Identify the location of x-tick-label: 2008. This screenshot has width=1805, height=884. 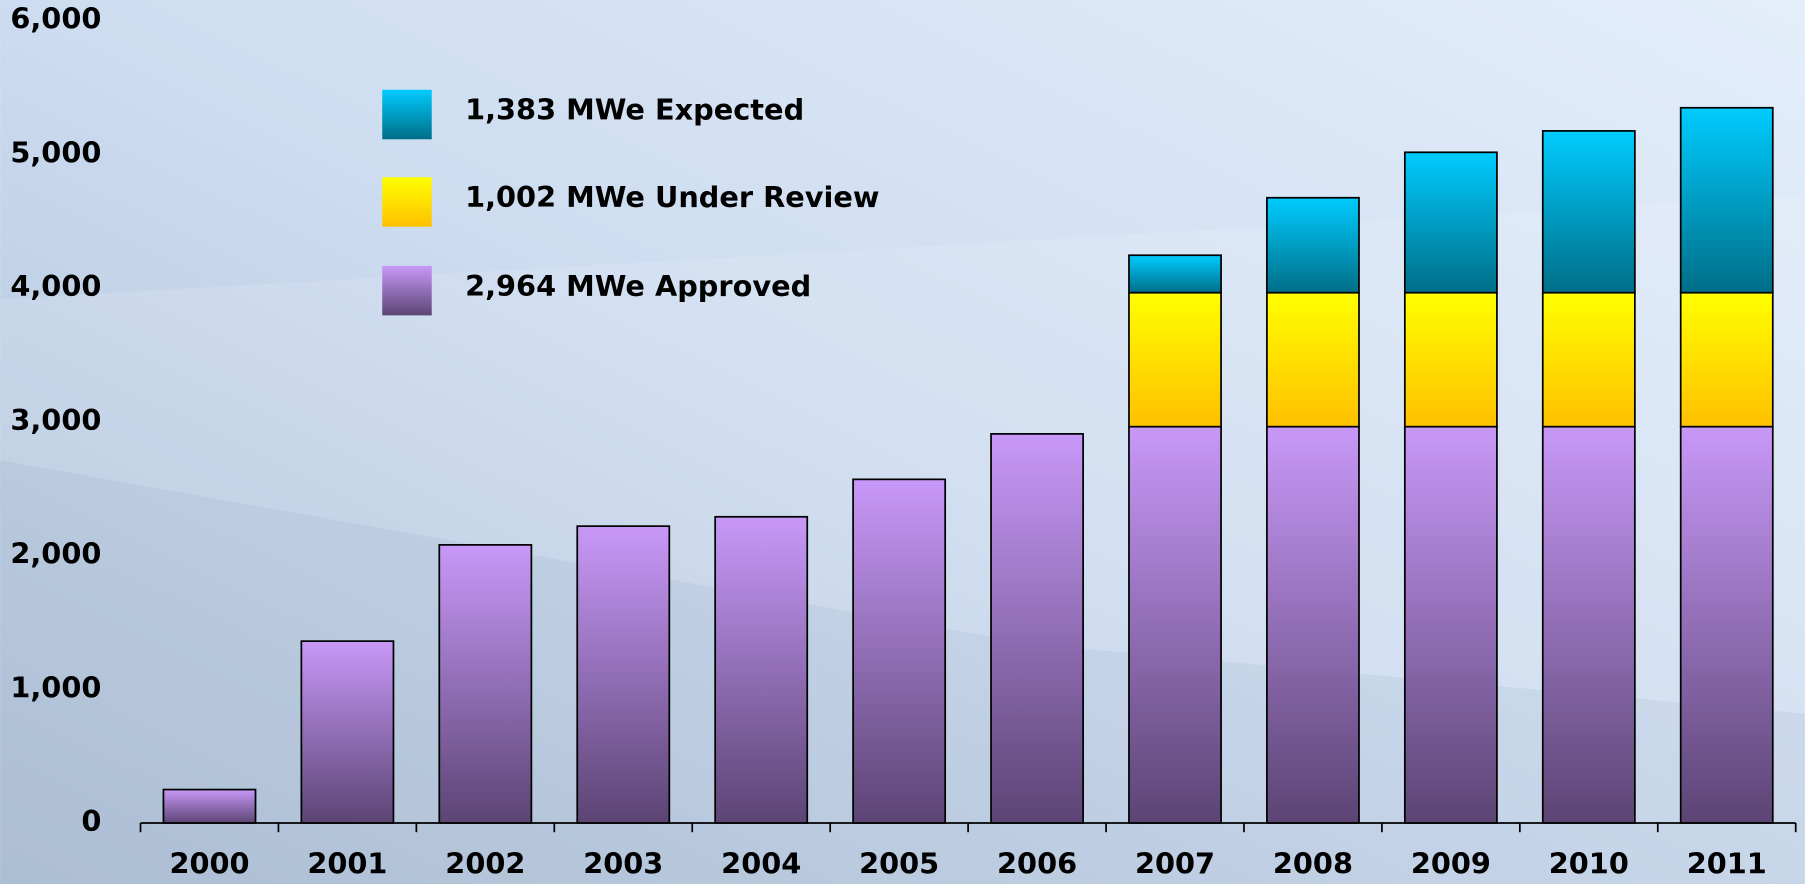
(1313, 864).